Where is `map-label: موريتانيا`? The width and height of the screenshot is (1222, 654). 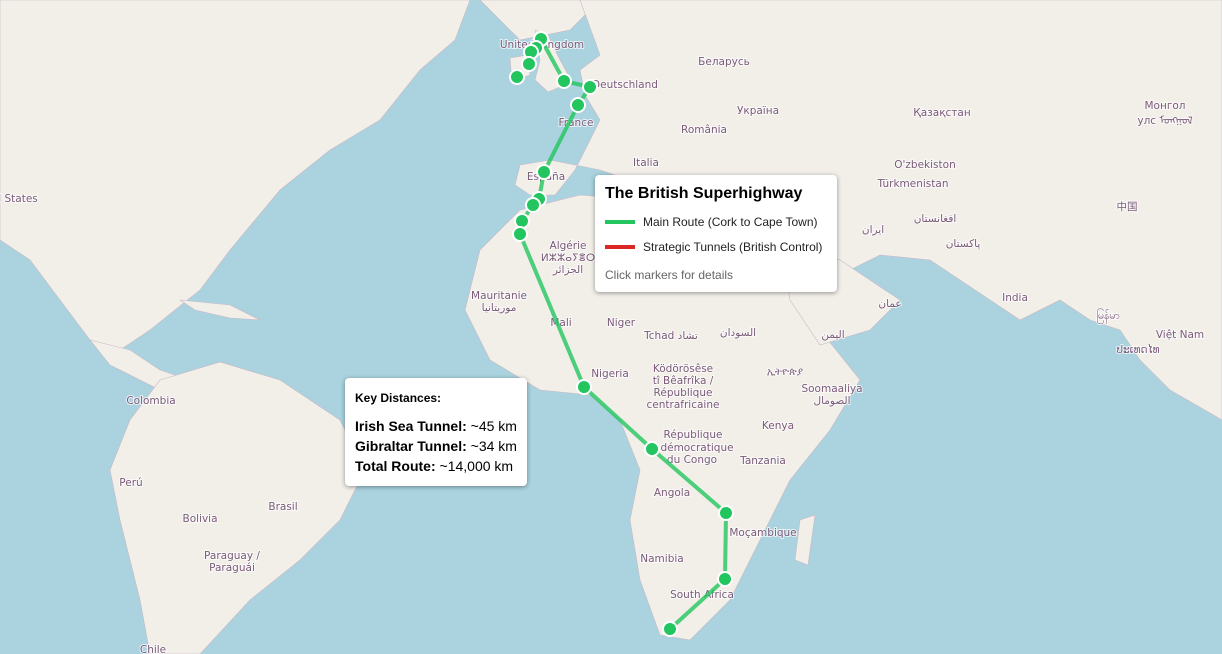 map-label: موريتانيا is located at coordinates (499, 308).